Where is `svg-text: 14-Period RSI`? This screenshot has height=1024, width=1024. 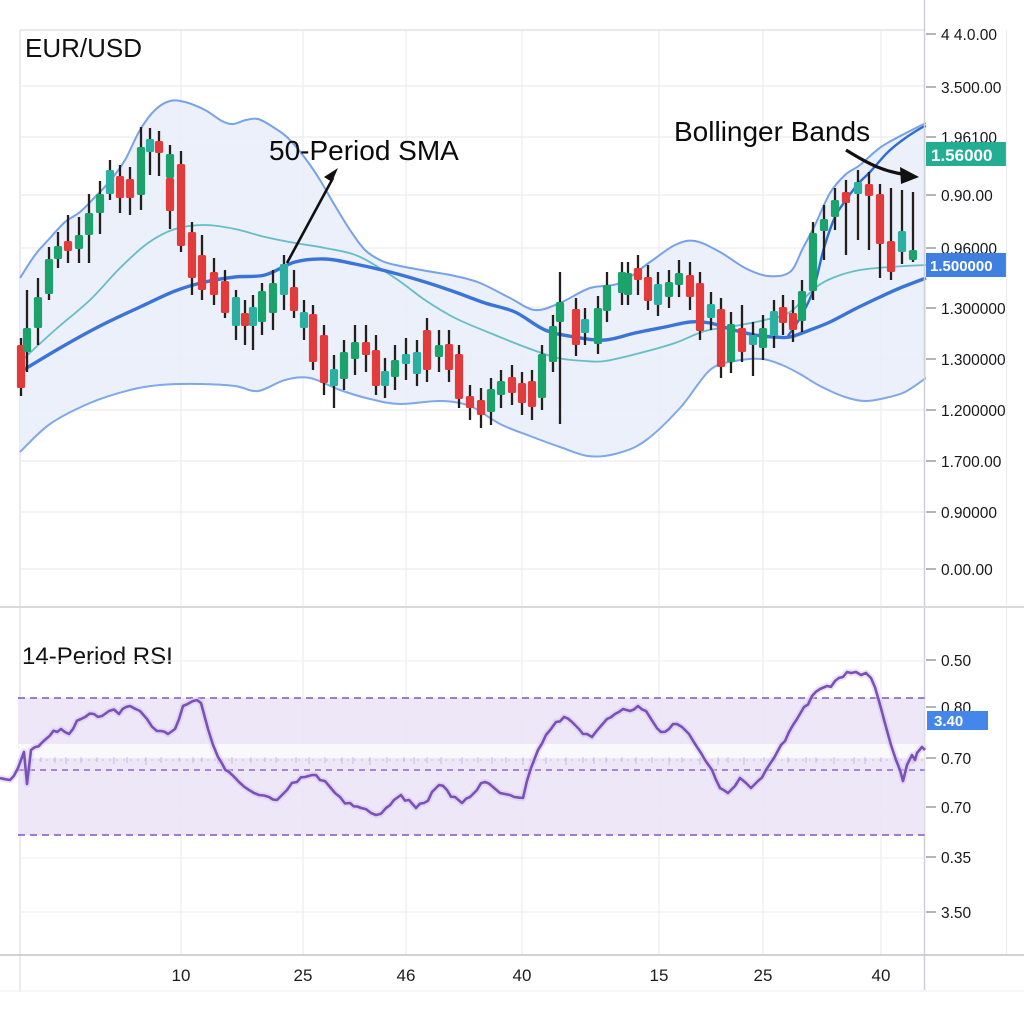 svg-text: 14-Period RSI is located at coordinates (97, 656).